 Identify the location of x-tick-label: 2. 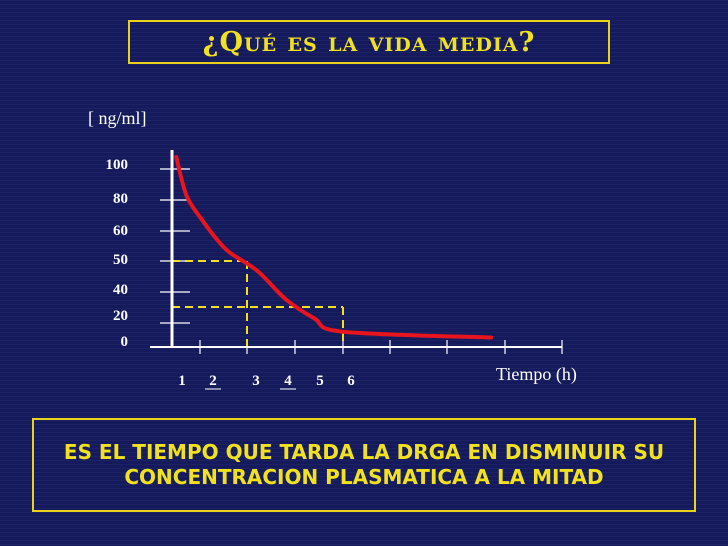
(213, 381).